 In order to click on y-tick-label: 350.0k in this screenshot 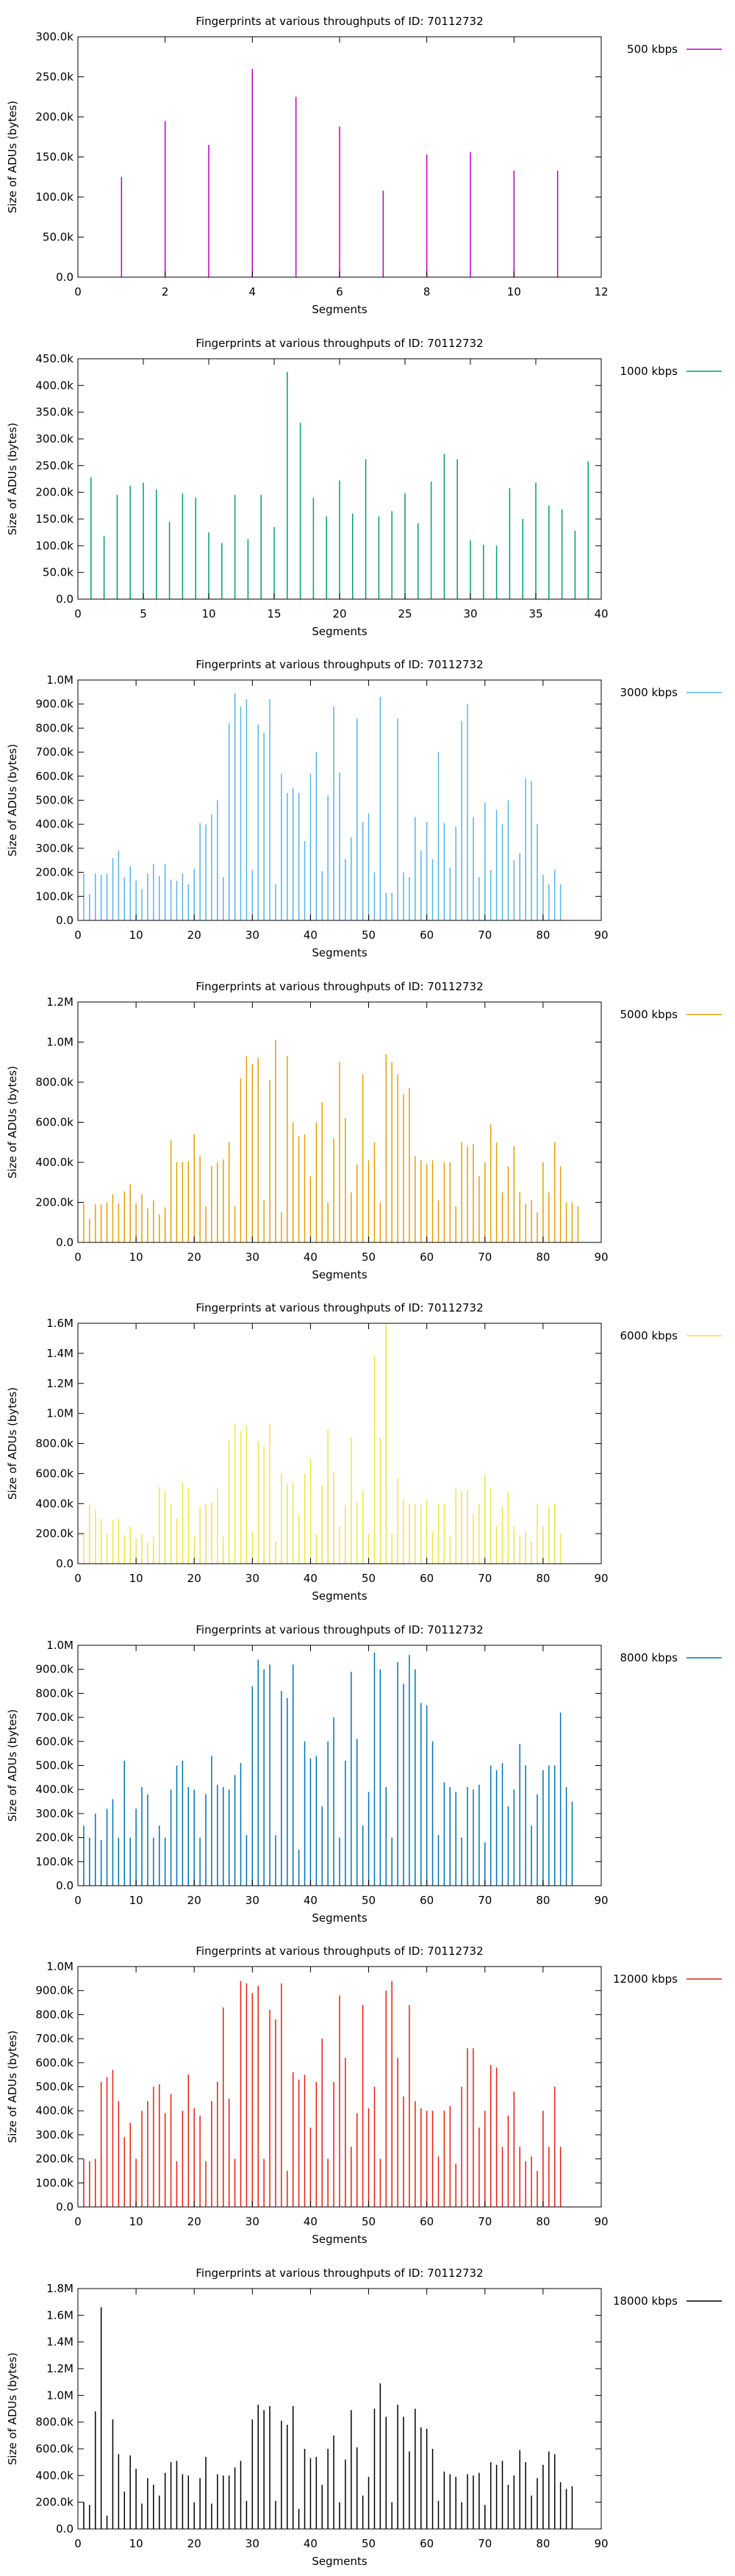, I will do `click(54, 412)`.